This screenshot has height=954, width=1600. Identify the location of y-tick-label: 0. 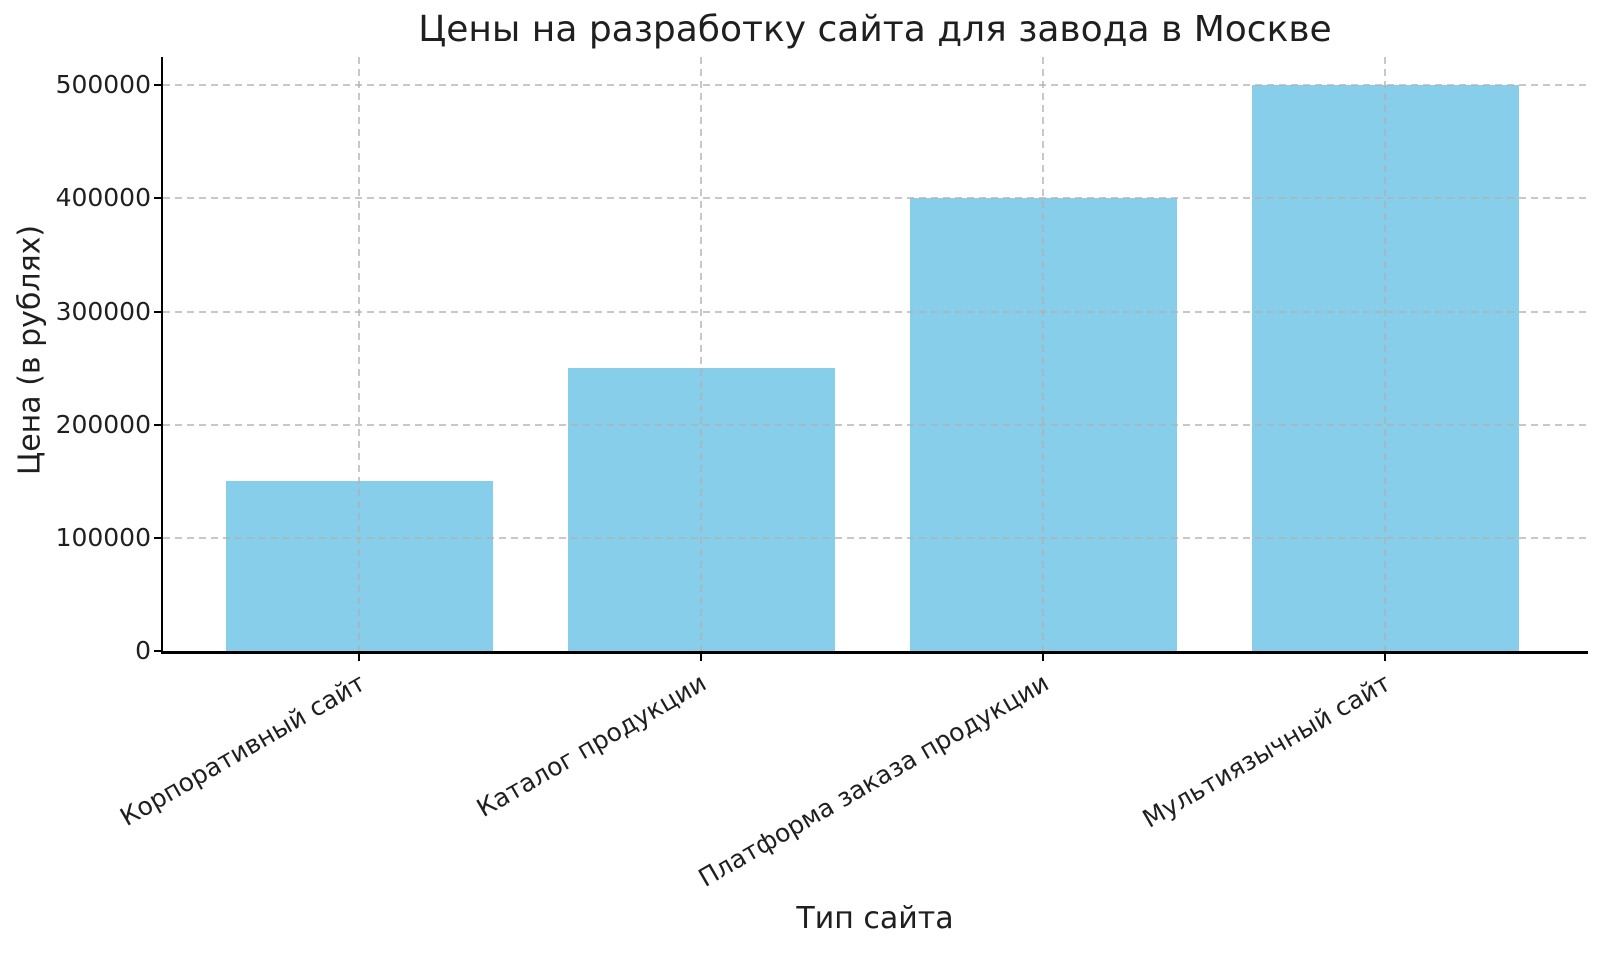
(143, 650).